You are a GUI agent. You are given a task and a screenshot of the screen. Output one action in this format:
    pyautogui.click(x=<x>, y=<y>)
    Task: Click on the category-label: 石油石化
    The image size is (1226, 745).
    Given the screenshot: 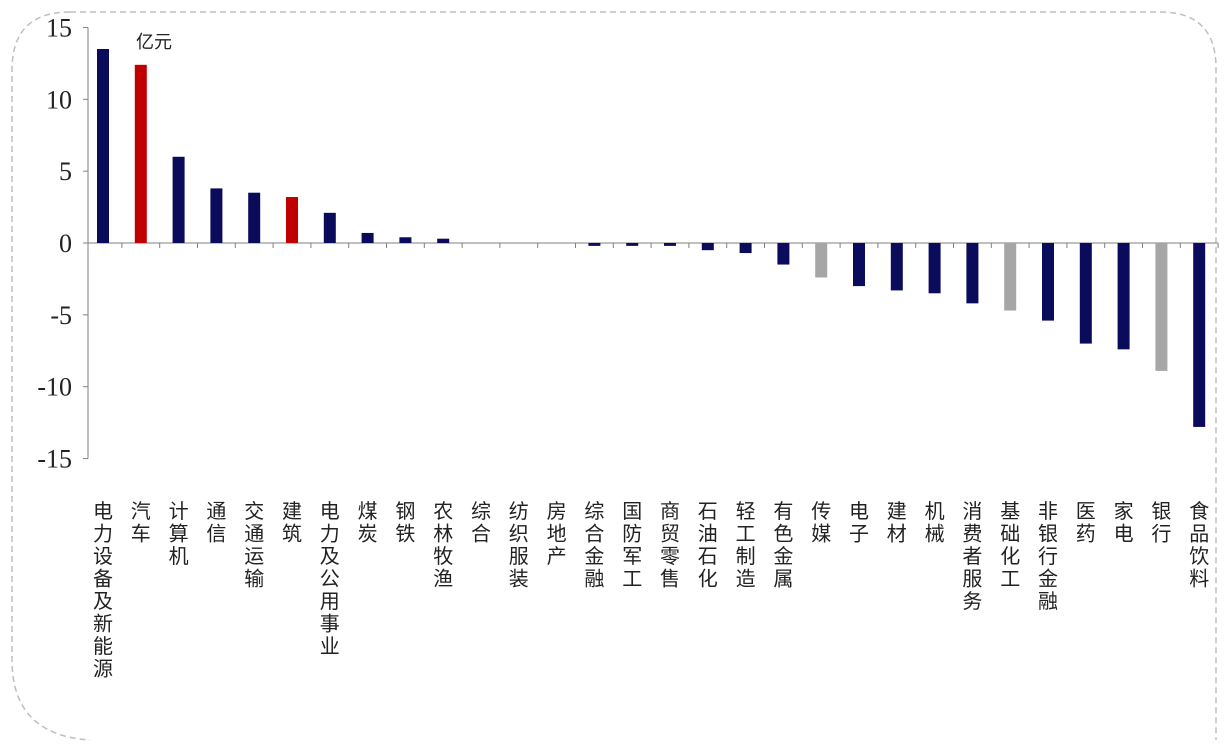 What is the action you would take?
    pyautogui.click(x=708, y=545)
    